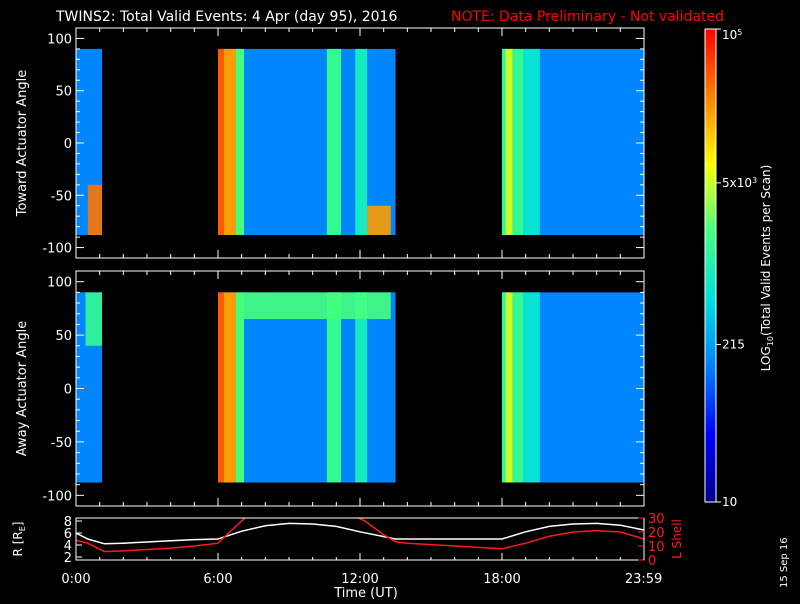 The width and height of the screenshot is (800, 604). I want to click on l-shell-line, so click(360, 535).